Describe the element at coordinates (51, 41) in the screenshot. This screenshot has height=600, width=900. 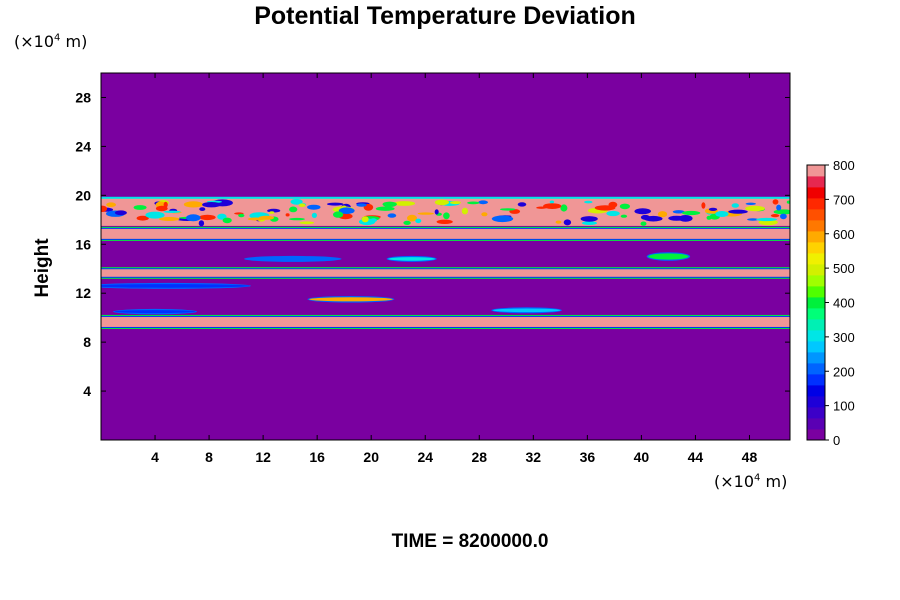
I see `y-unit-label: (×104 m)` at that location.